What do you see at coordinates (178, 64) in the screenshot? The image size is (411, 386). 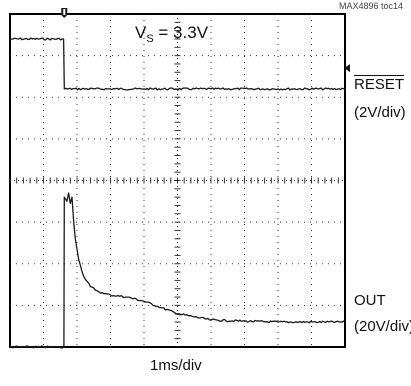 I see `reset-trace` at bounding box center [178, 64].